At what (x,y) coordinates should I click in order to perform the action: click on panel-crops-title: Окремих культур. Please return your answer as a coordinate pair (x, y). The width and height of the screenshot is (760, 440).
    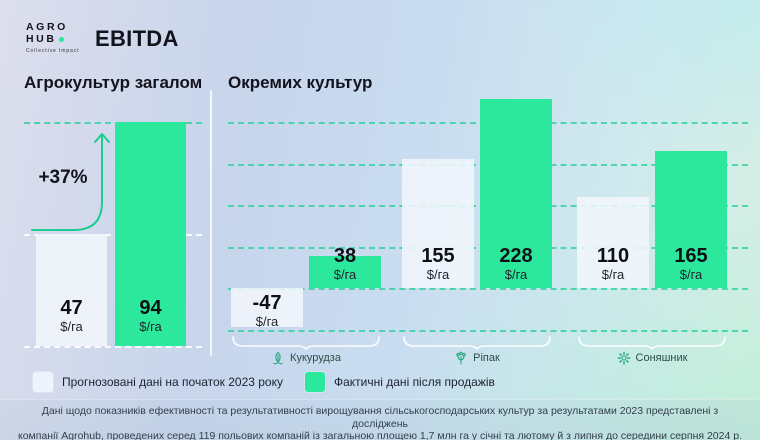
    Looking at the image, I should click on (300, 82).